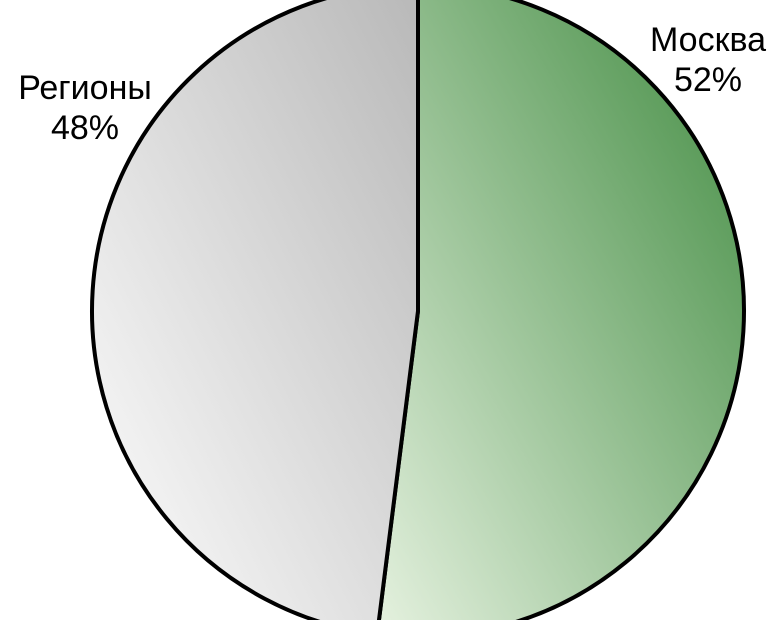  Describe the element at coordinates (85, 128) in the screenshot. I see `slice-percent-regions: 48%` at that location.